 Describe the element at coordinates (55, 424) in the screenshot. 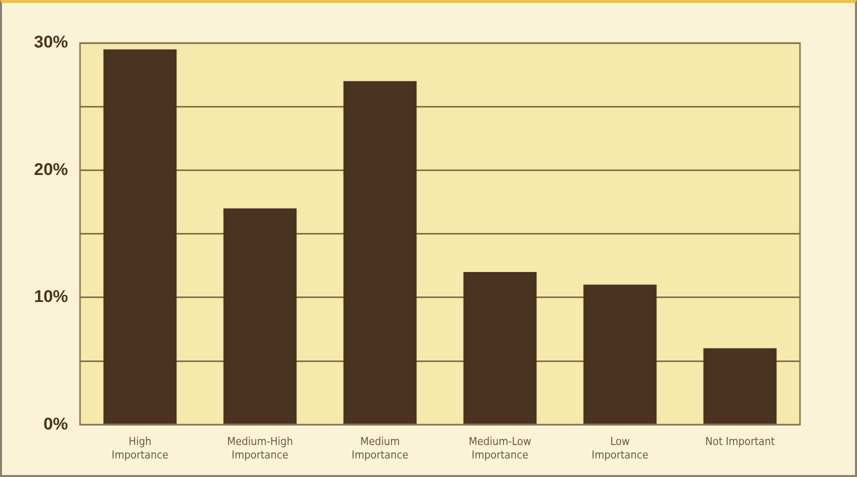

I see `y-tick-label: 0%` at that location.